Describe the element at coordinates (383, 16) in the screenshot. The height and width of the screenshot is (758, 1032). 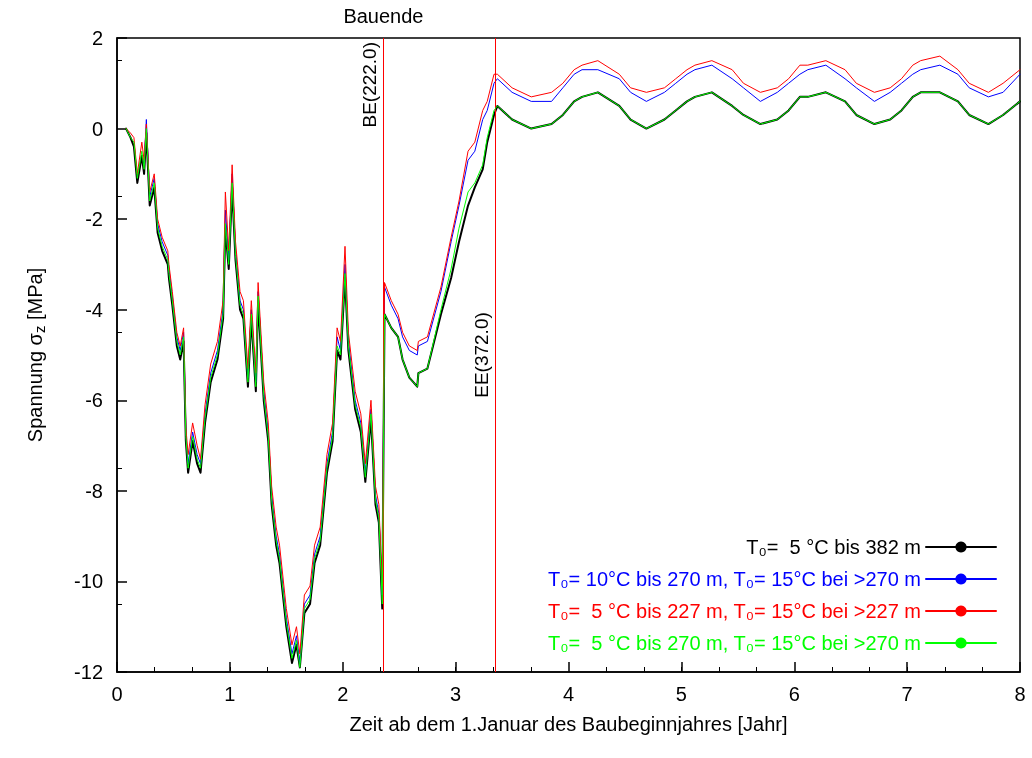
I see `text: Bauende` at that location.